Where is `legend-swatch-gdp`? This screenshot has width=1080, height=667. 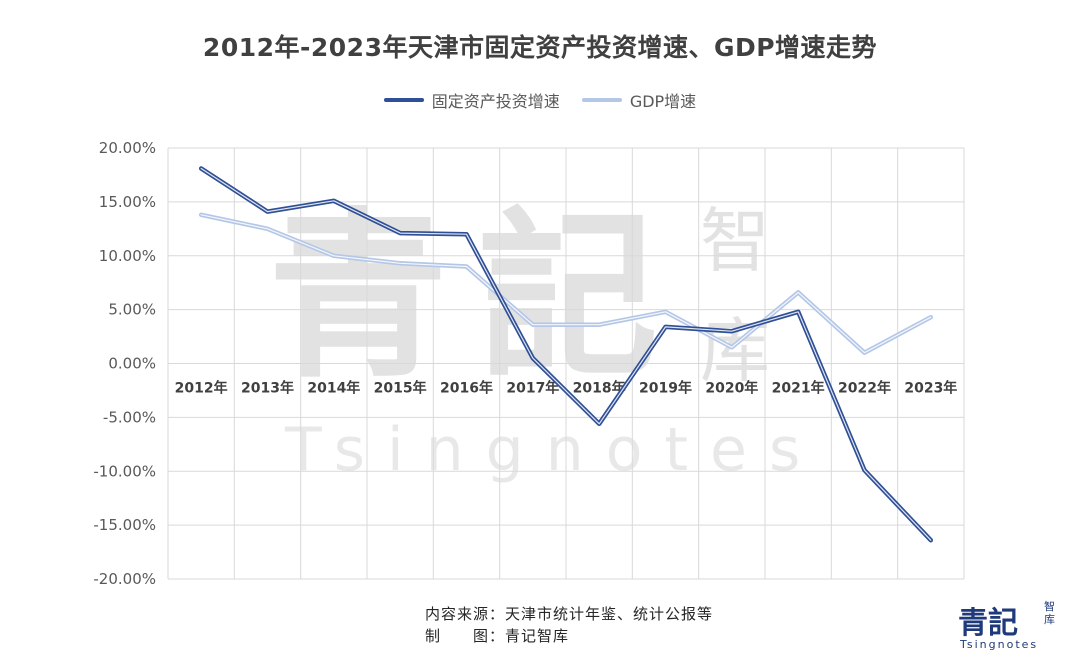
legend-swatch-gdp is located at coordinates (601, 100).